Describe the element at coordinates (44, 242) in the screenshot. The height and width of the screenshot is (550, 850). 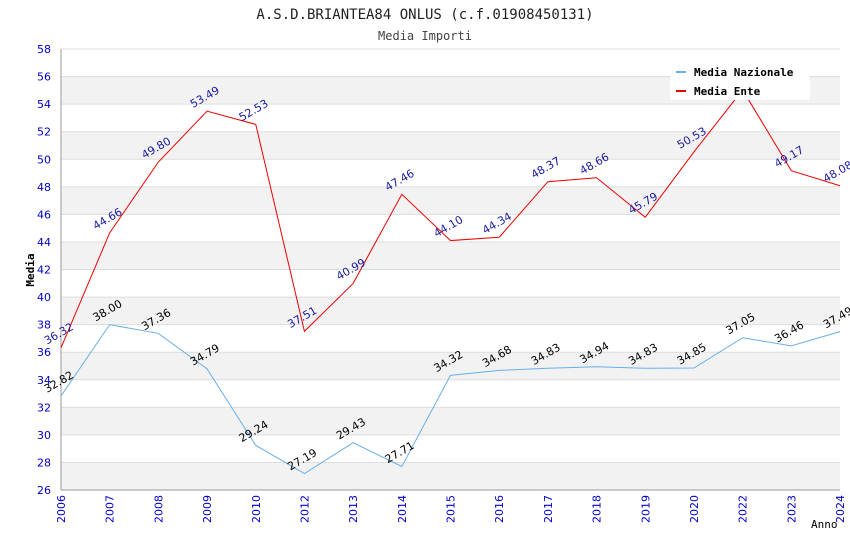
I see `y-tick-label: 44` at that location.